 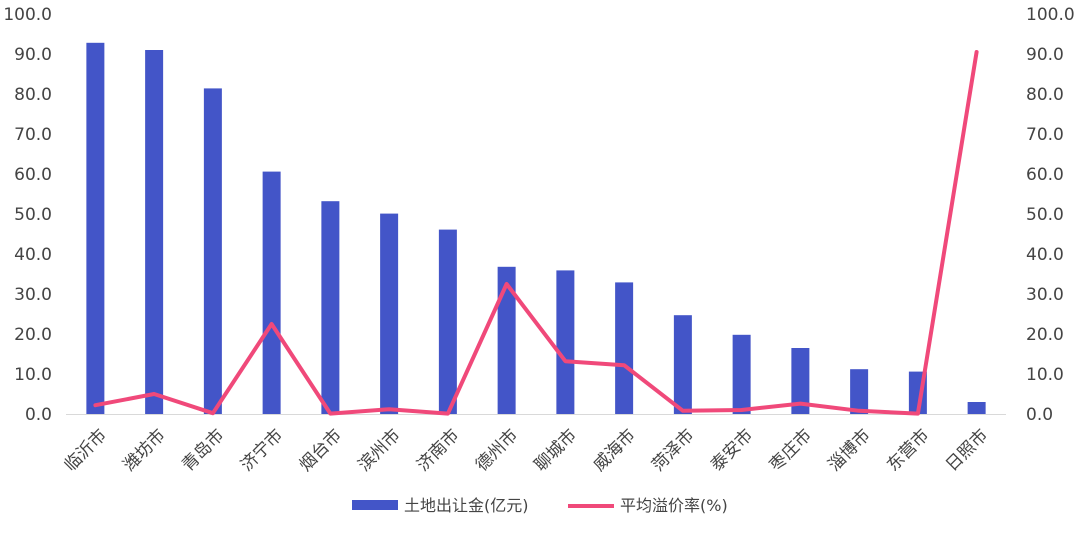 What do you see at coordinates (33, 255) in the screenshot?
I see `left-tick-label: 40.0` at bounding box center [33, 255].